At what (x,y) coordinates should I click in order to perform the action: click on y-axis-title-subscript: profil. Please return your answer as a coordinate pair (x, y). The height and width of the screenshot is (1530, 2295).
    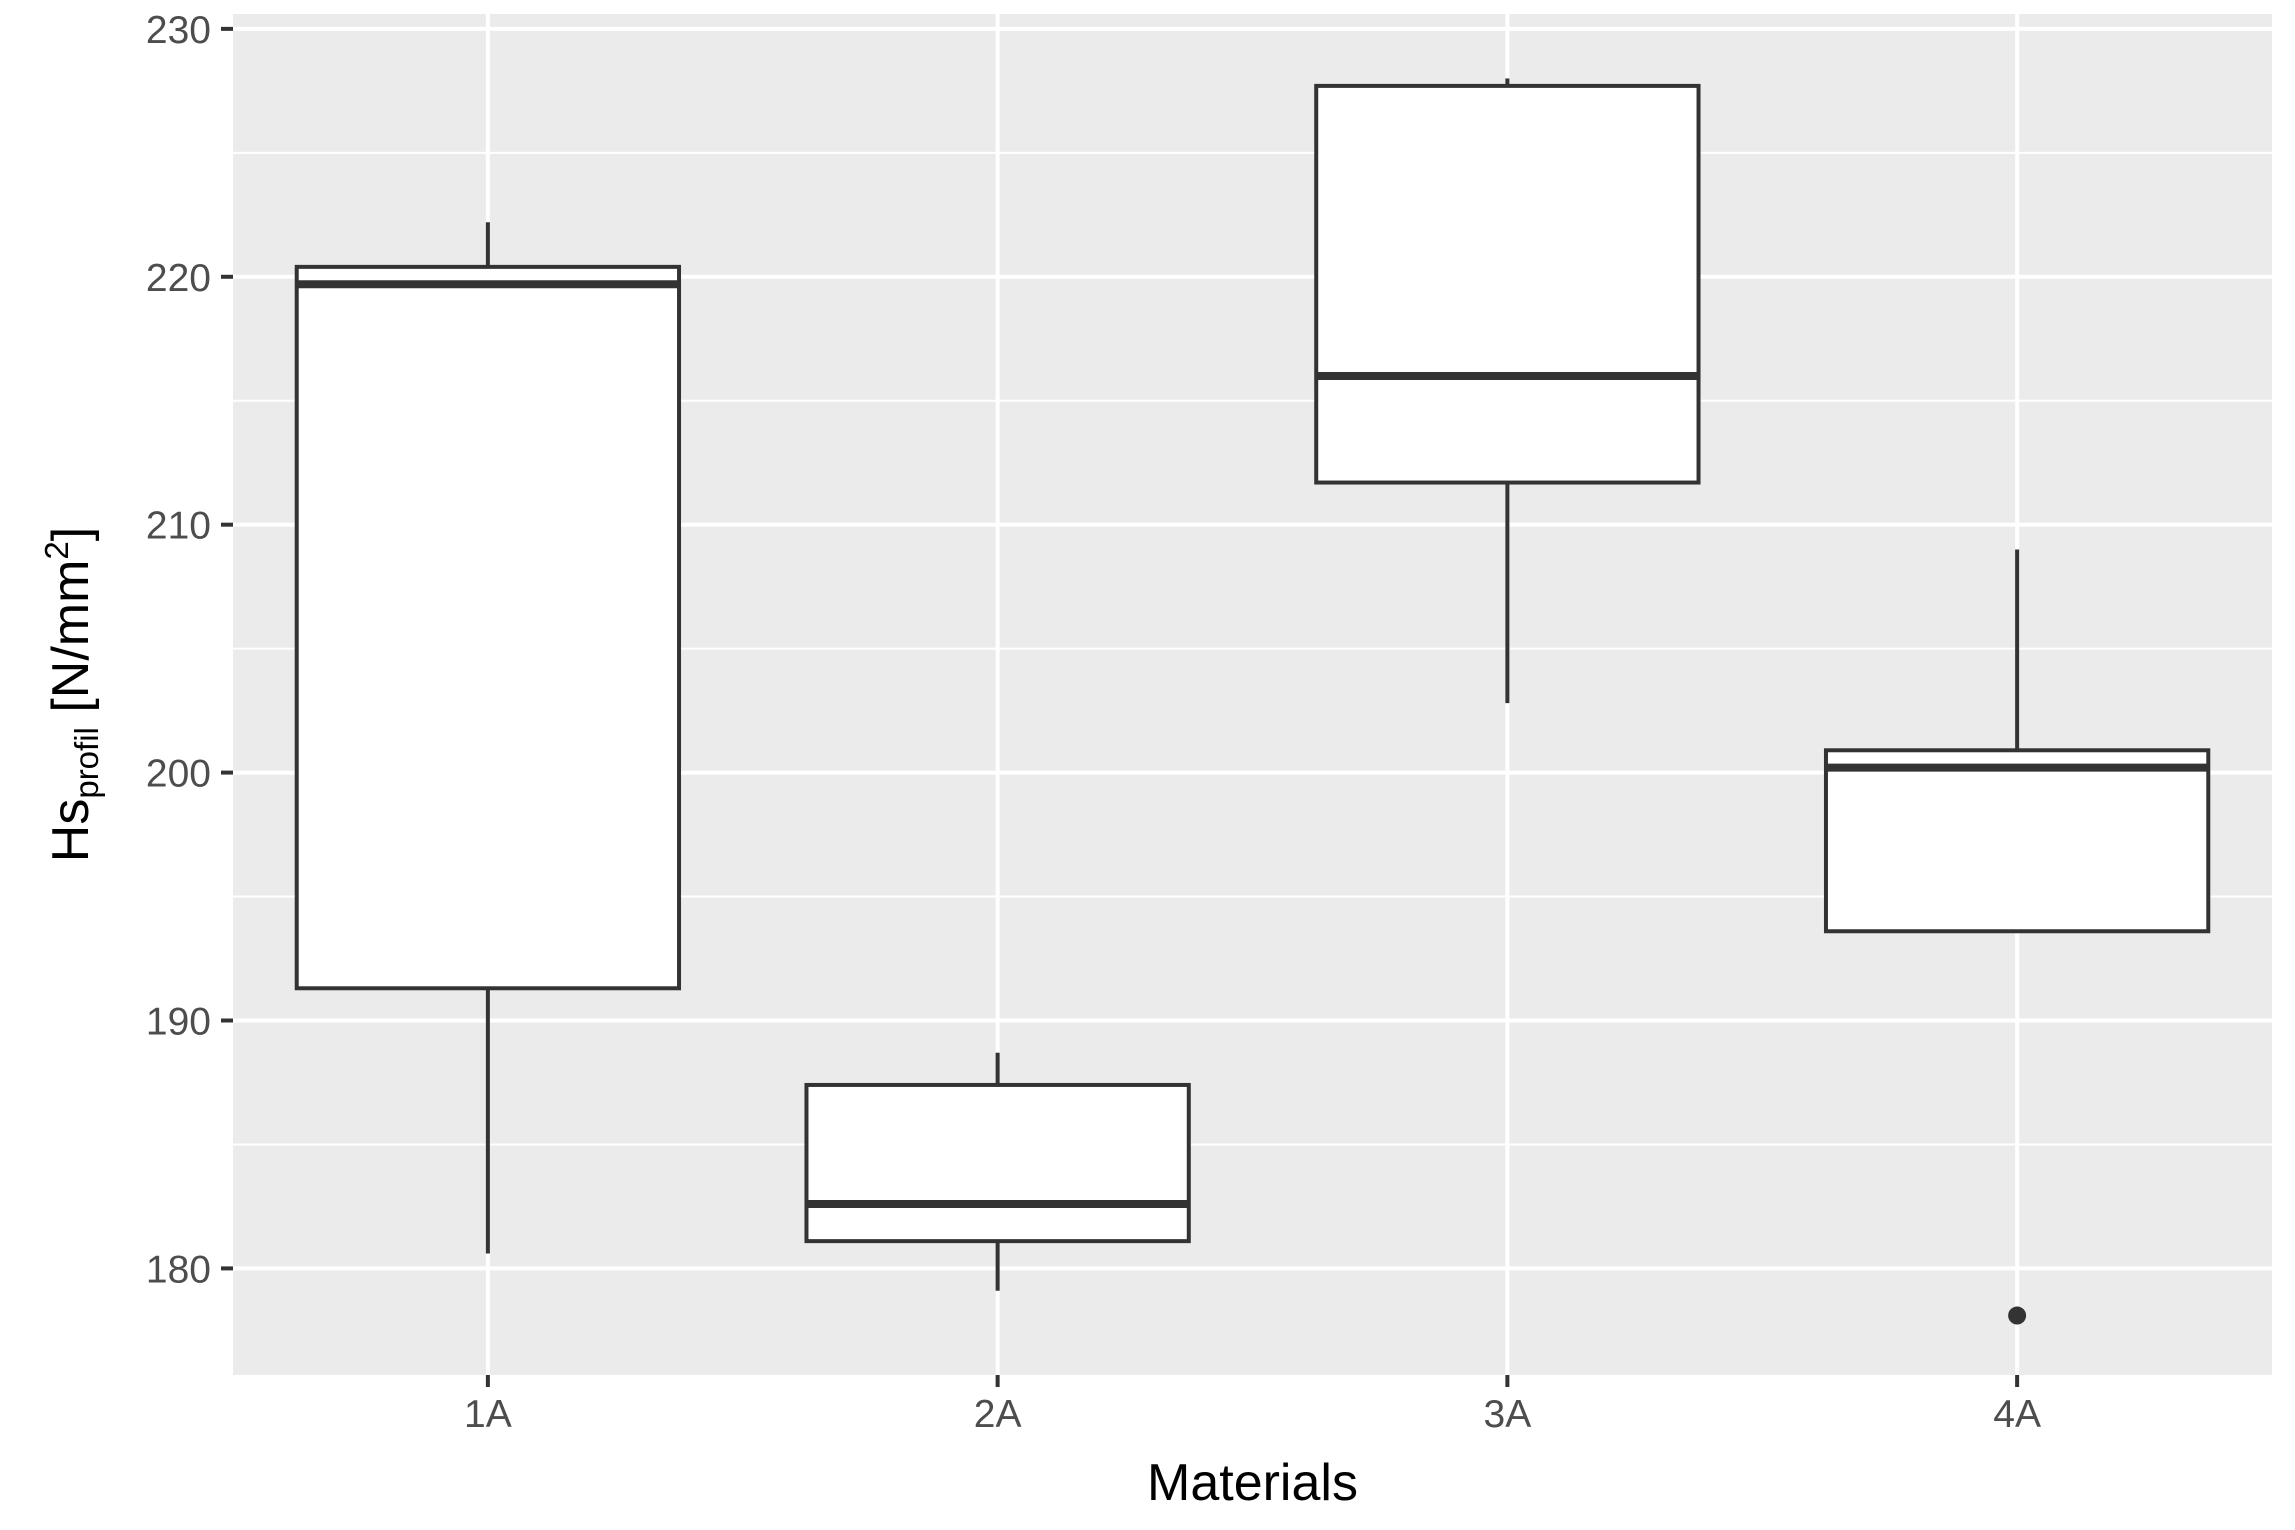
    Looking at the image, I should click on (86, 763).